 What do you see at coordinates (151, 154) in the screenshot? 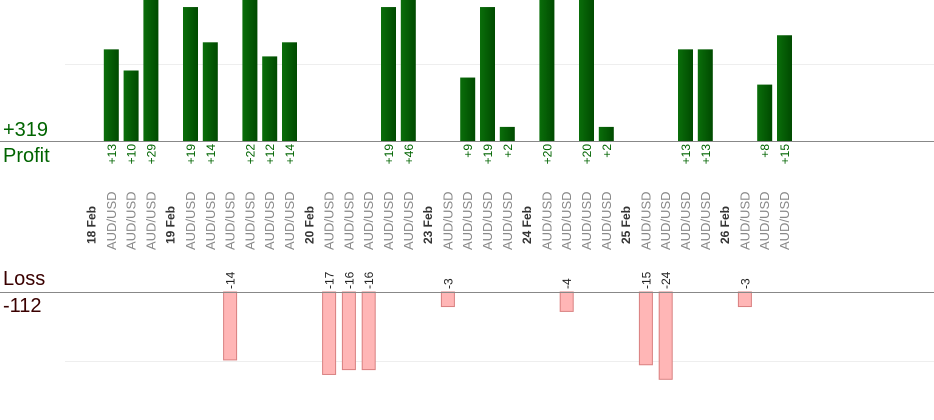
I see `profit-value-label: +29` at bounding box center [151, 154].